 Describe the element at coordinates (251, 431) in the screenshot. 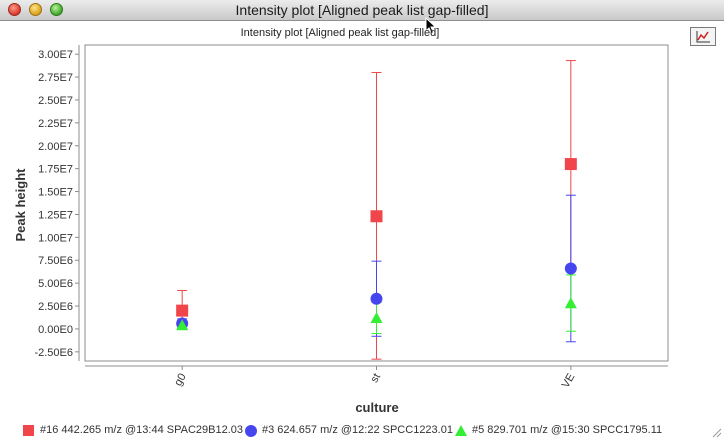

I see `circle-marker-icon` at that location.